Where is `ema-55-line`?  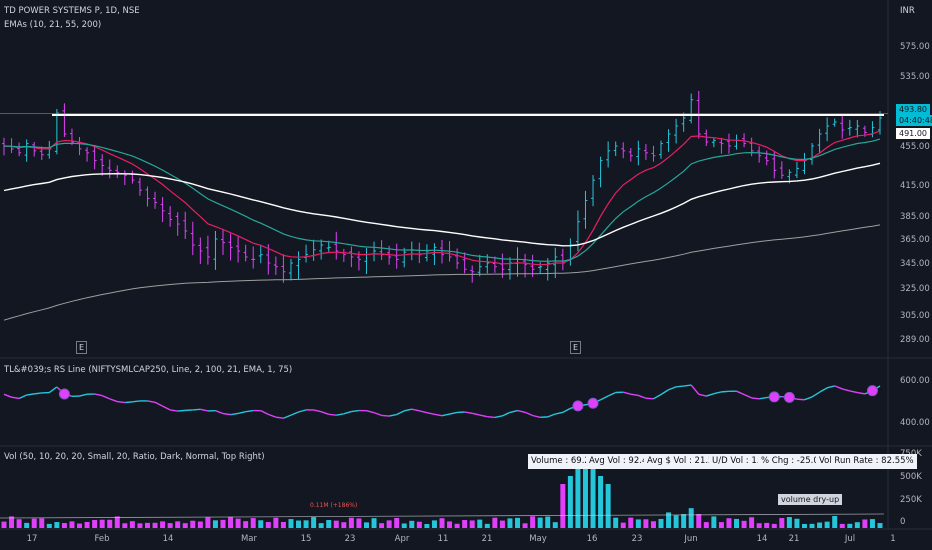
ema-55-line is located at coordinates (442, 204).